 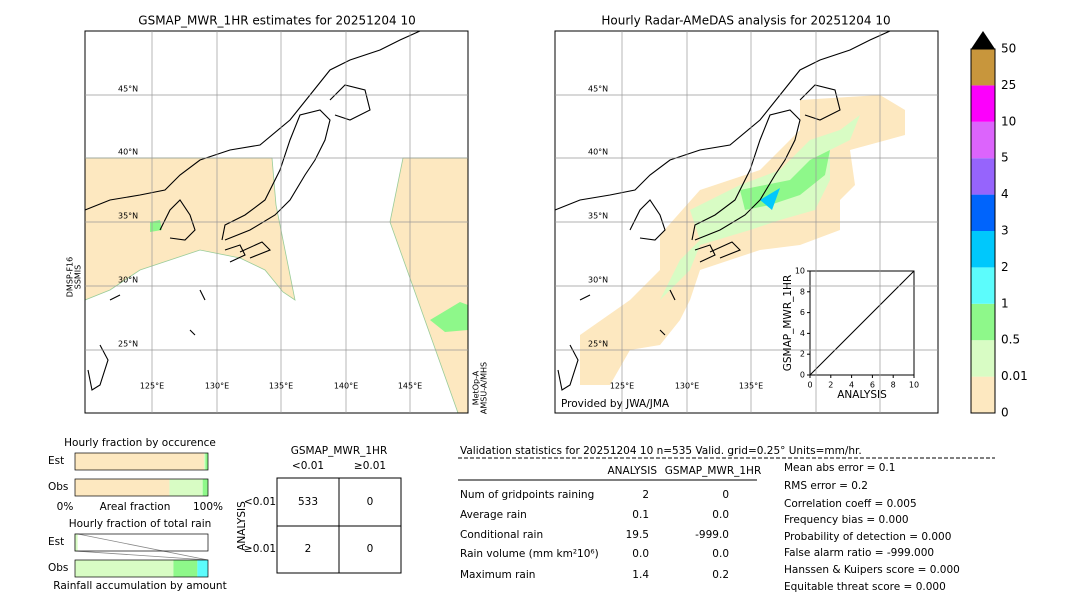 I want to click on x-tick-label: 0, so click(x=809, y=385).